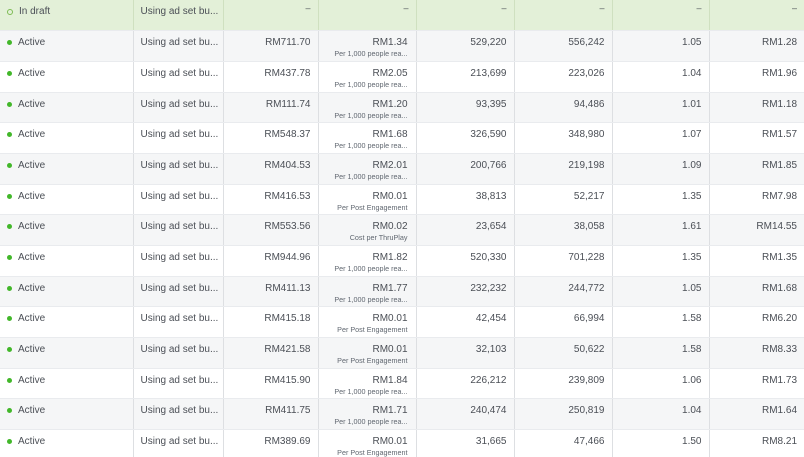 The height and width of the screenshot is (457, 804). I want to click on cost-per-result: RM2.01, so click(390, 165).